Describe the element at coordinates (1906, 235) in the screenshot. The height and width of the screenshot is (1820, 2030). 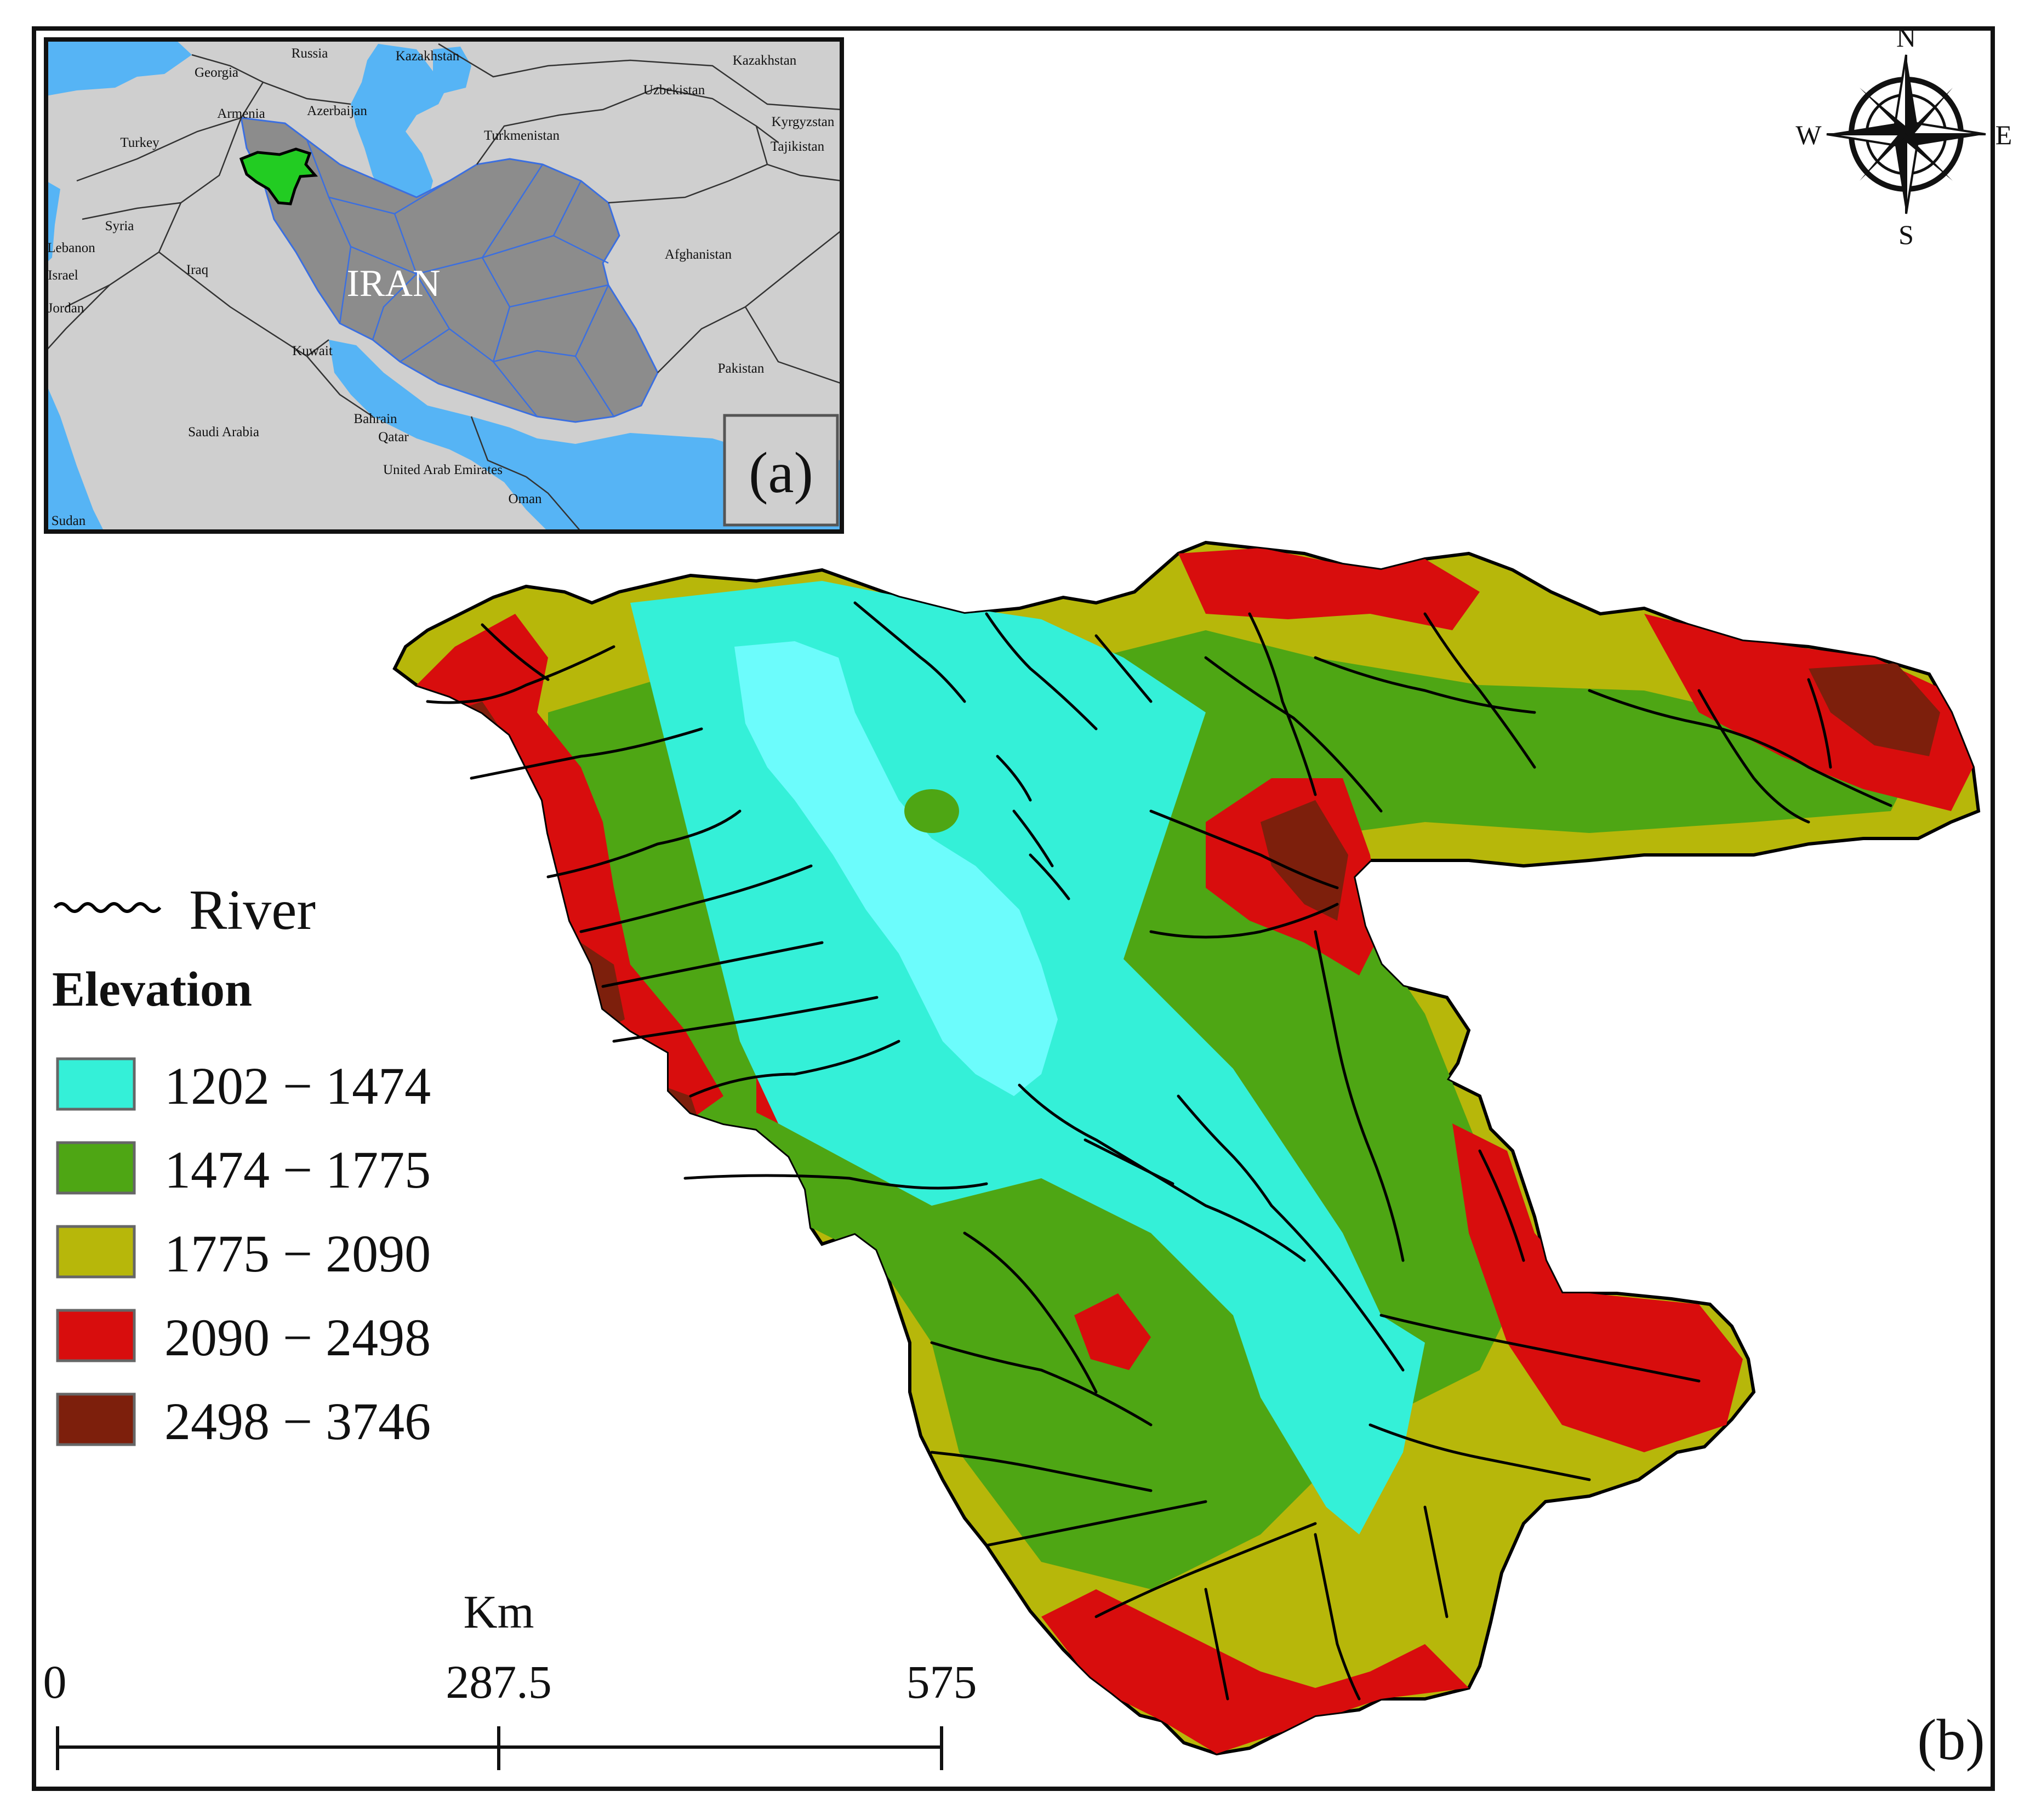
I see `compass-s: S` at that location.